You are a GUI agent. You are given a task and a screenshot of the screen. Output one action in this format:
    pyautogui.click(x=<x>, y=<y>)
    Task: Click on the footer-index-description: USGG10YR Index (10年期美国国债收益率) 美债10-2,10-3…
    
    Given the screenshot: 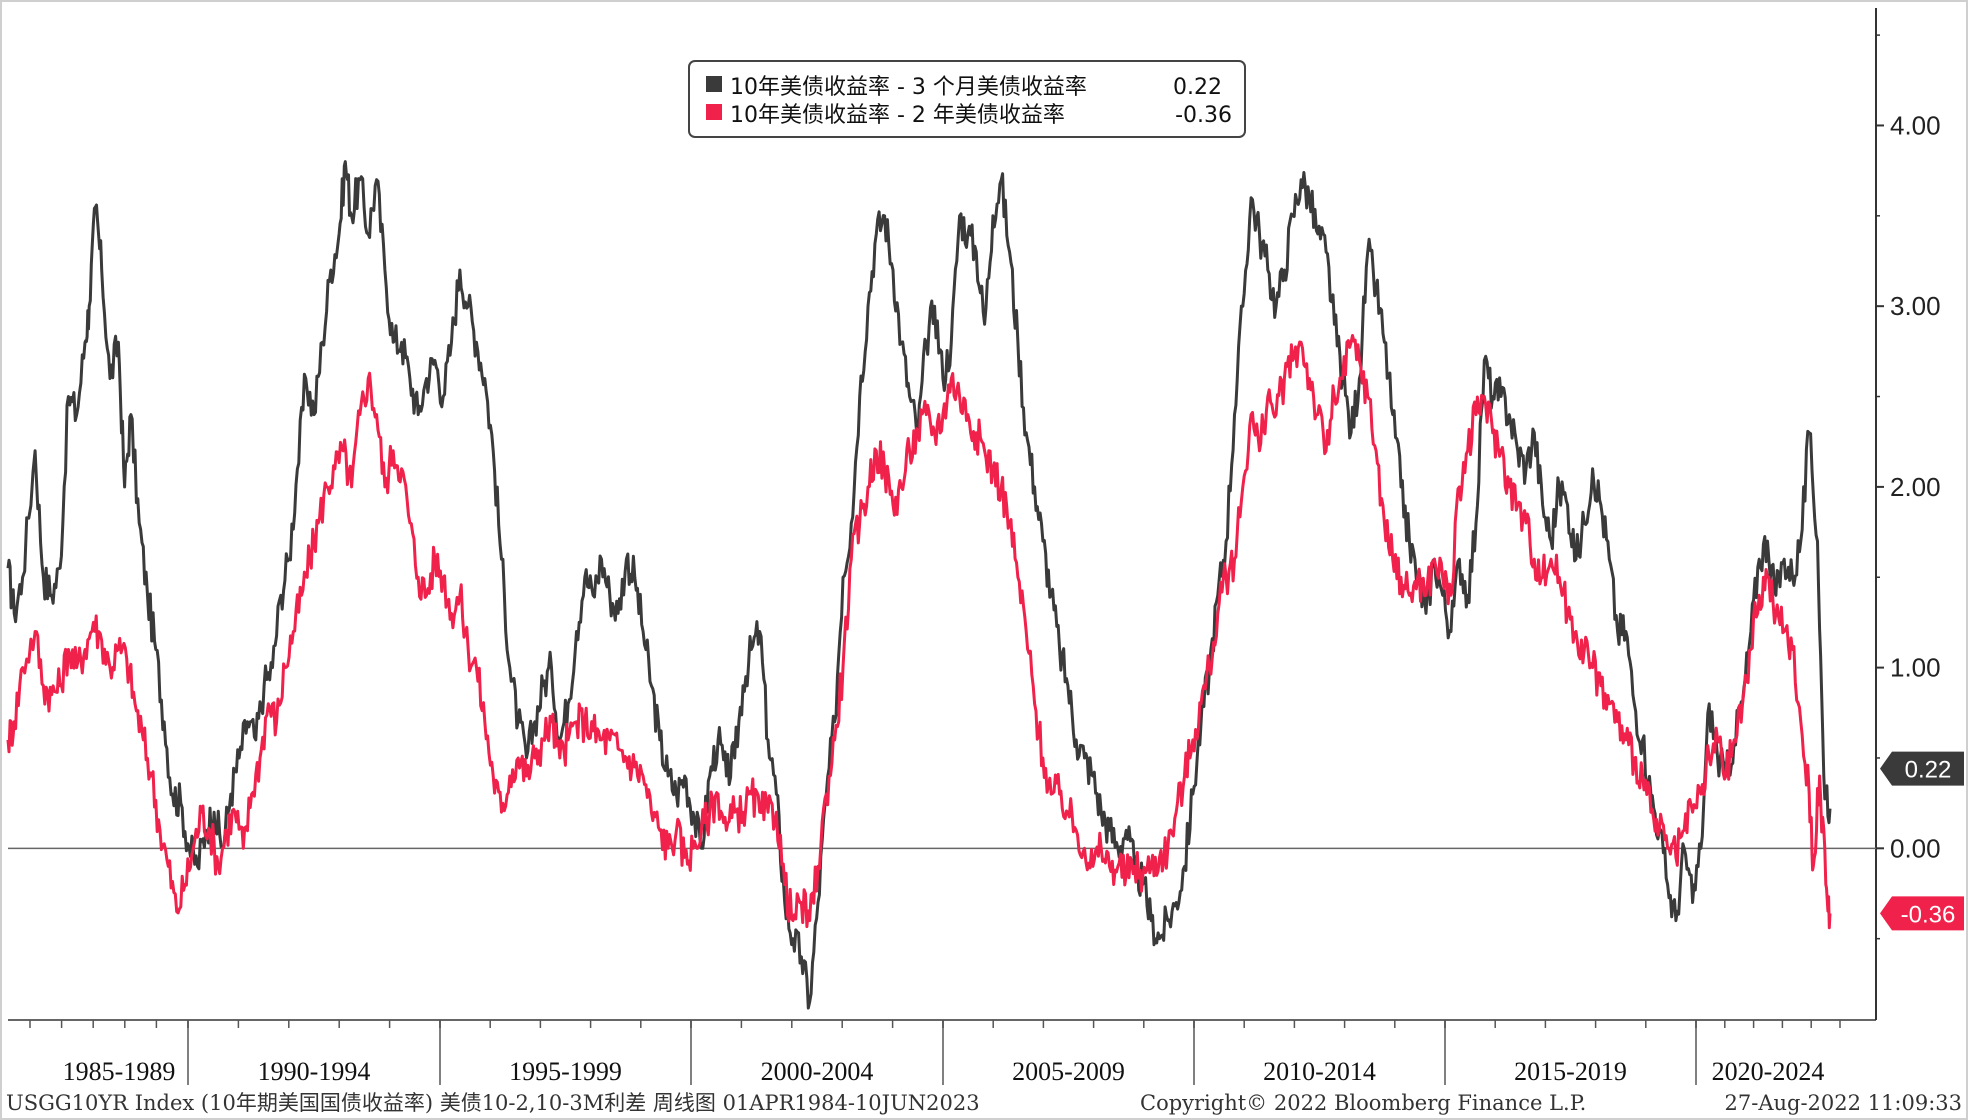 What is the action you would take?
    pyautogui.click(x=493, y=1103)
    